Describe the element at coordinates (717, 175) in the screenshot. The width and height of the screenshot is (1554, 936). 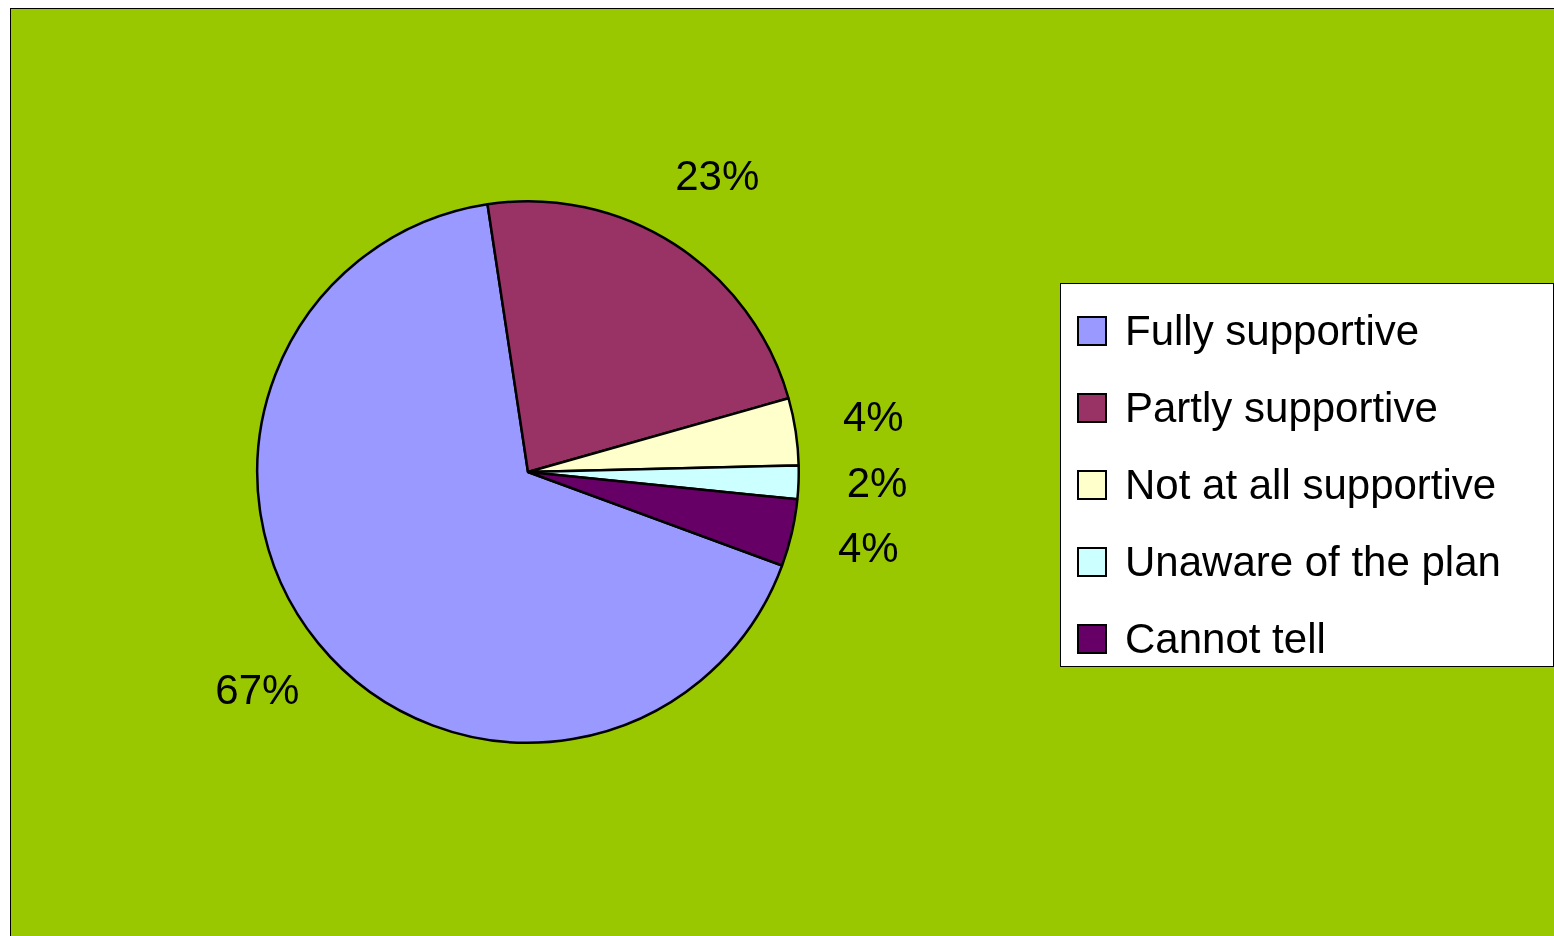
I see `data-label: 23%` at that location.